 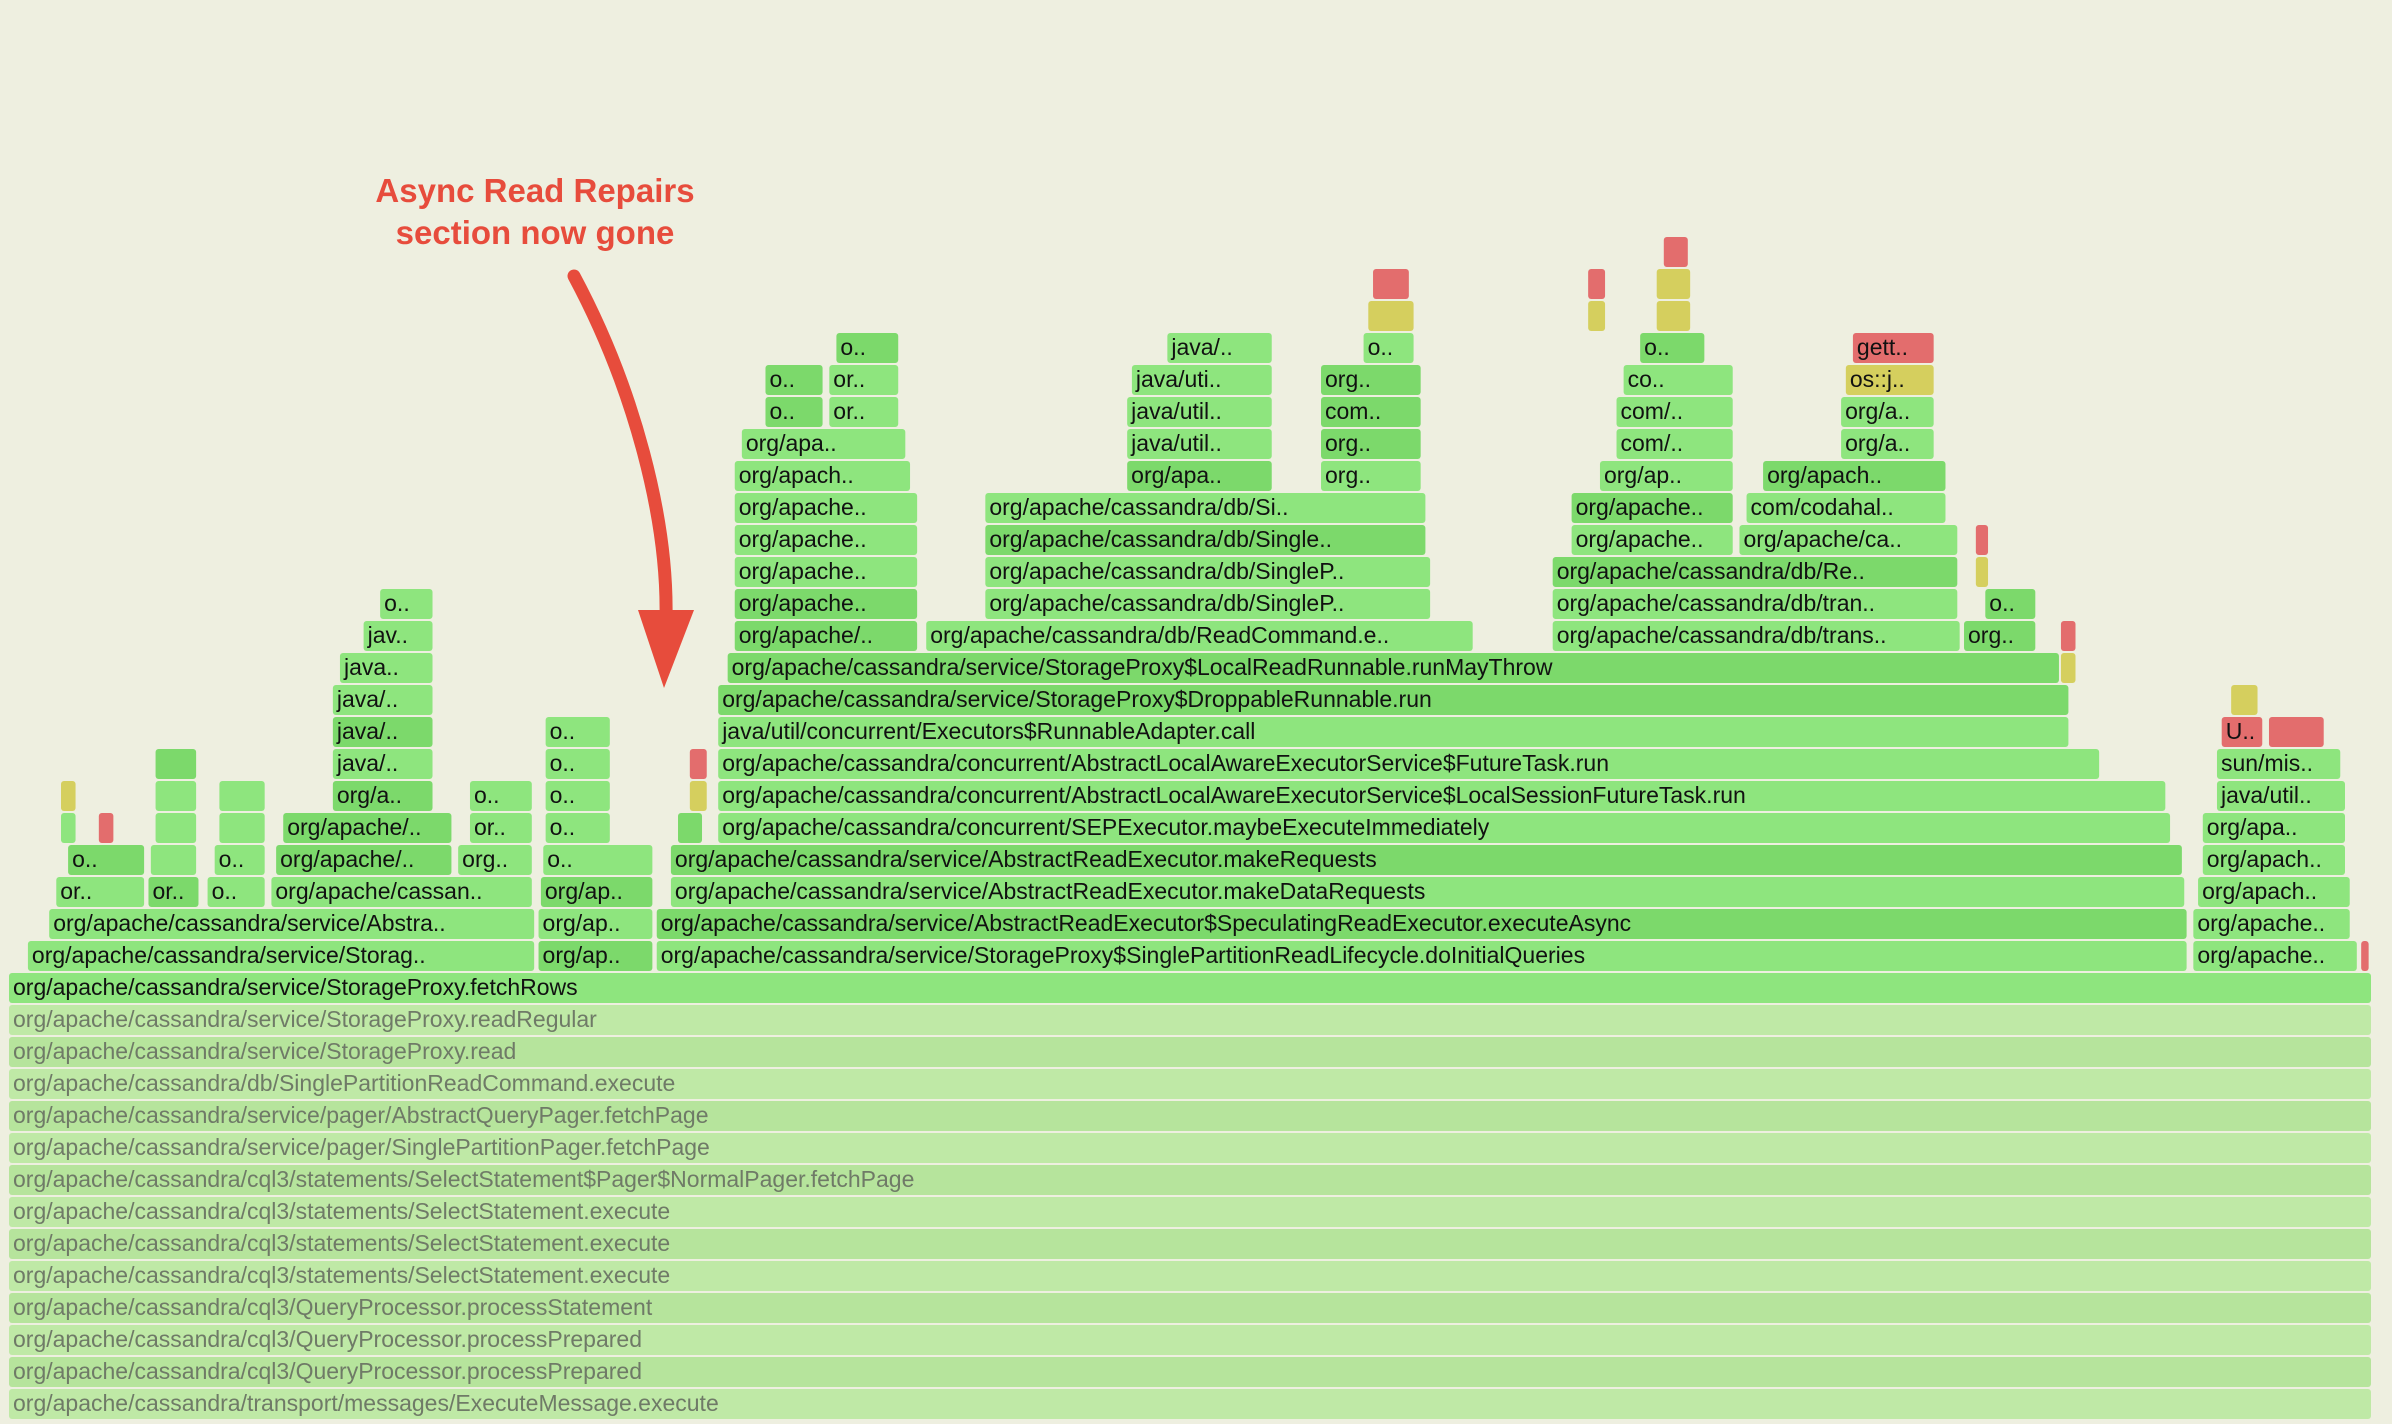 What do you see at coordinates (2000, 636) in the screenshot?
I see `flame-frame: org..` at bounding box center [2000, 636].